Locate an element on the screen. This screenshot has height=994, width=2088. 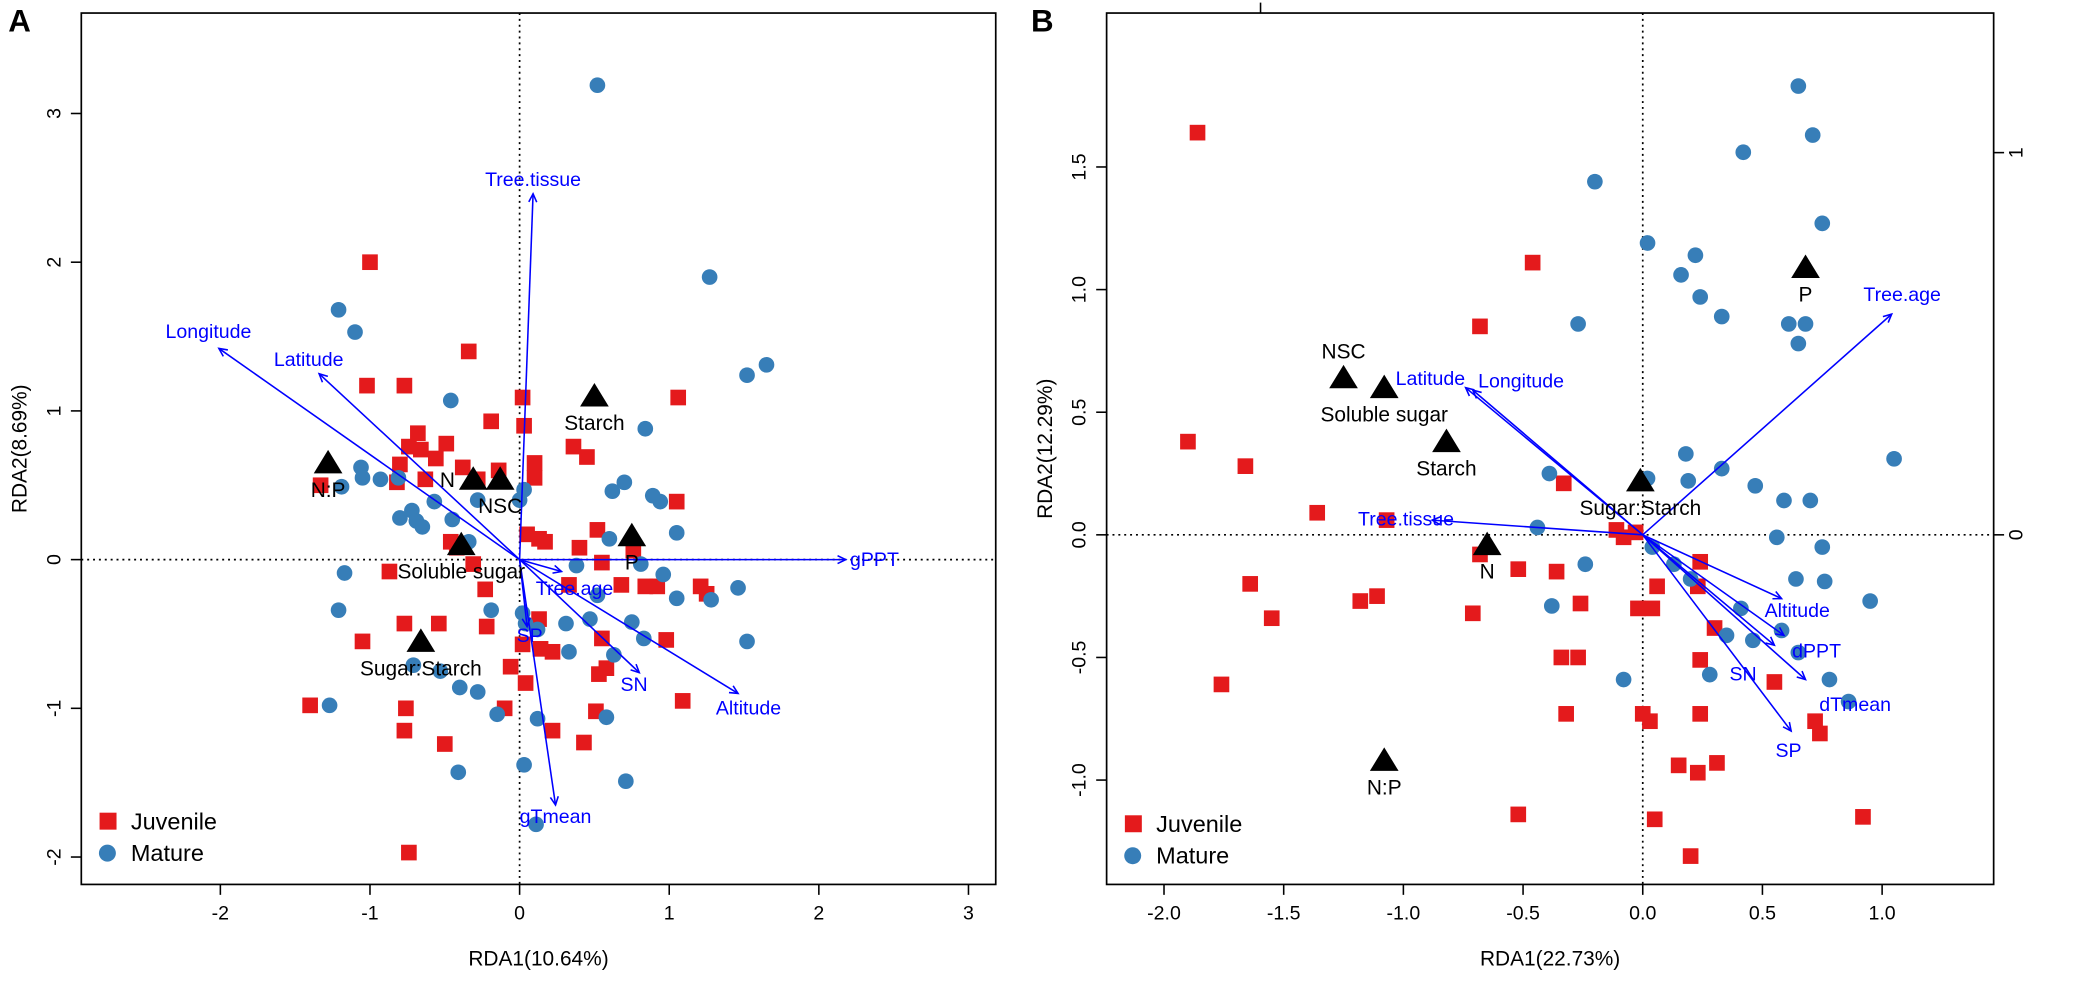
y-tick-label: 1.0 is located at coordinates (1080, 289).